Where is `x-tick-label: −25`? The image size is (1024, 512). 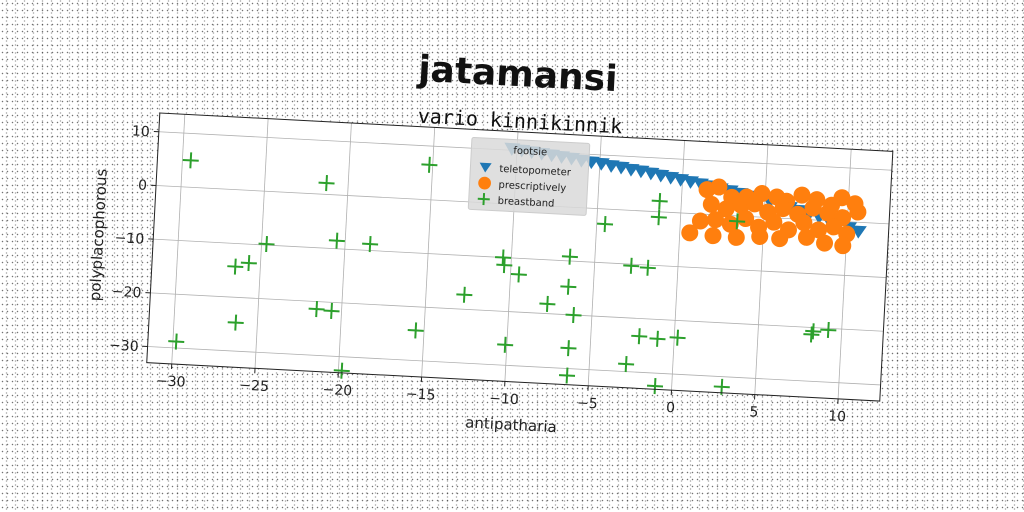 x-tick-label: −25 is located at coordinates (254, 387).